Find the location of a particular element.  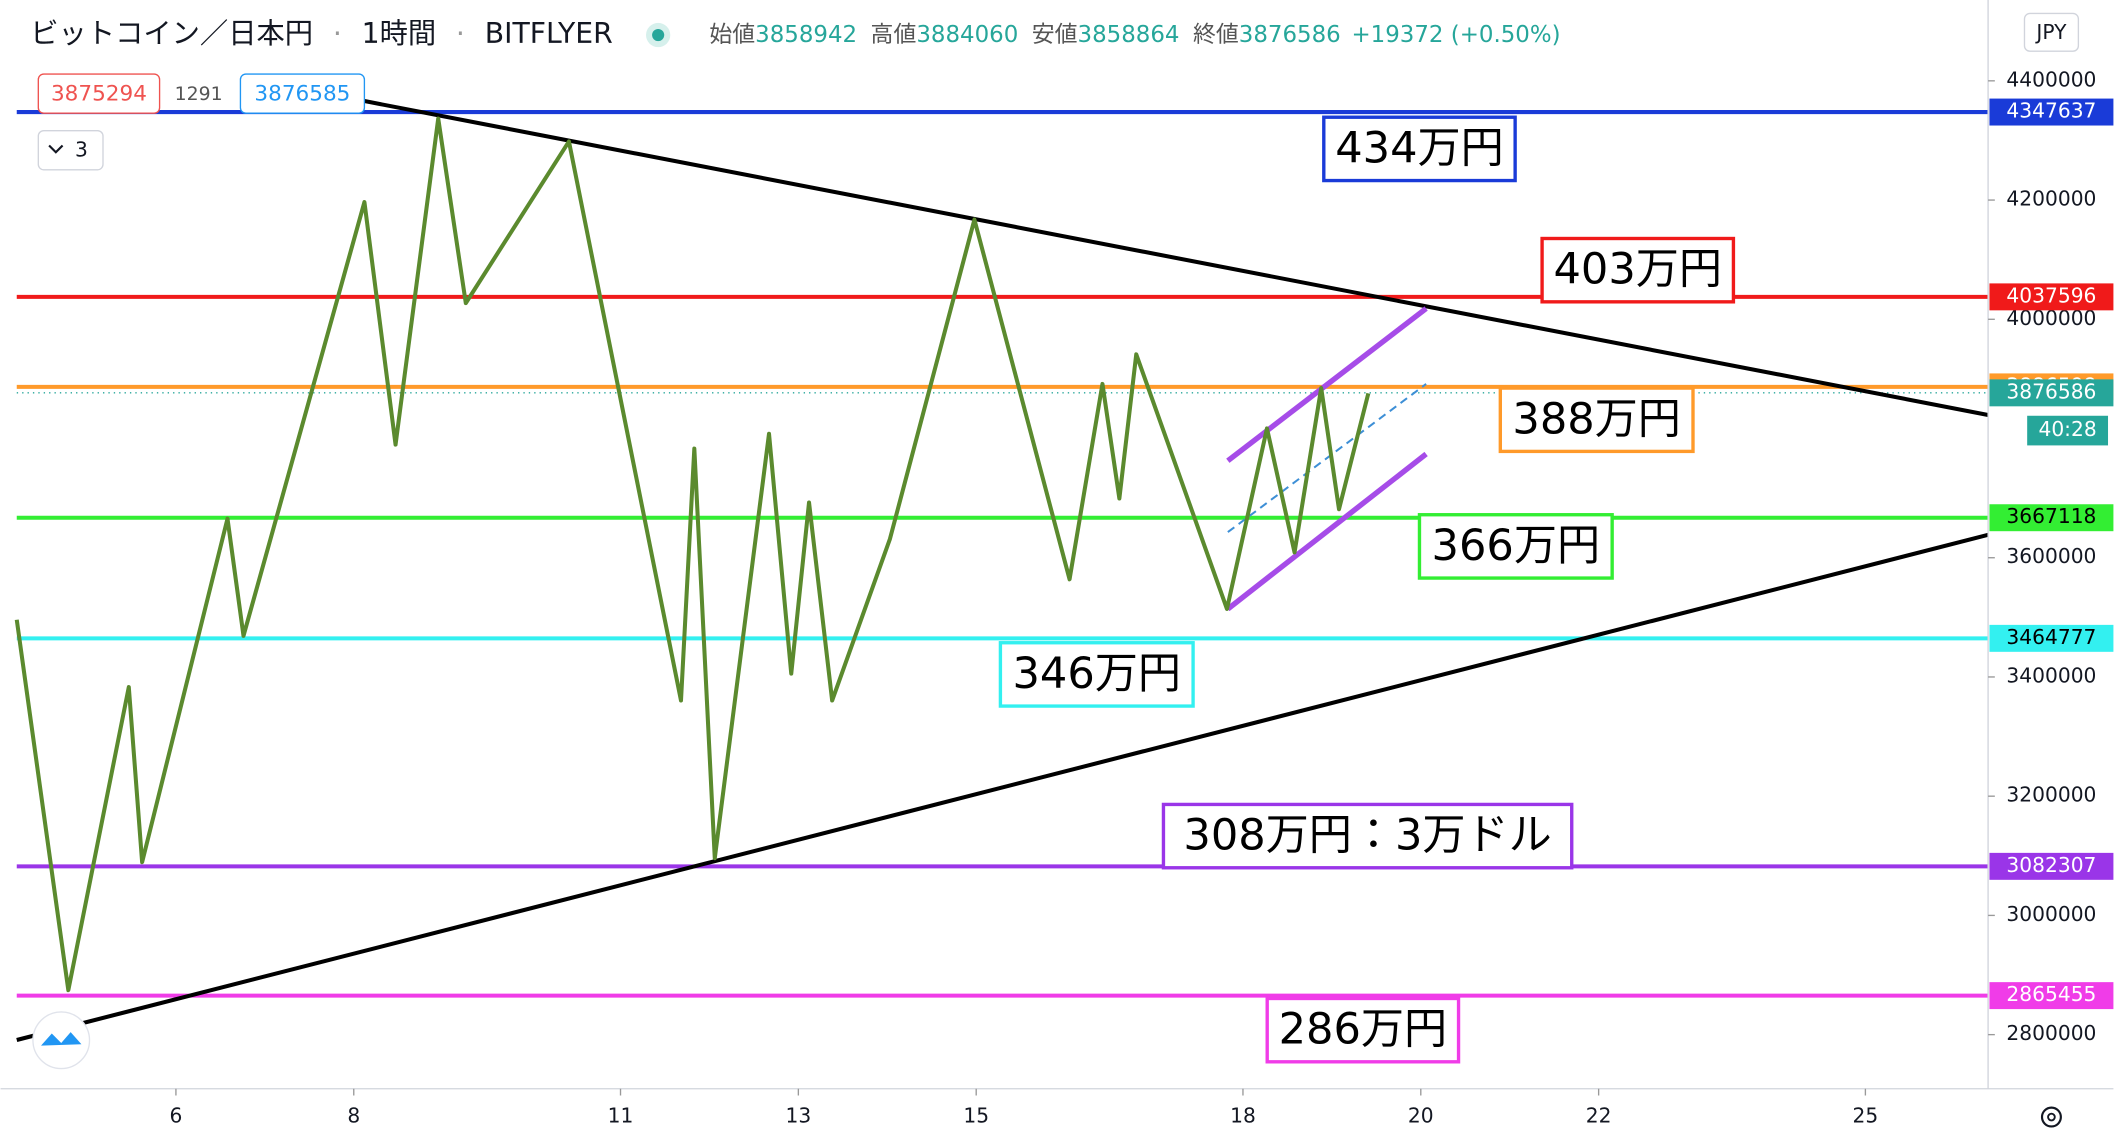

annotation: 403万円 is located at coordinates (1638, 270).